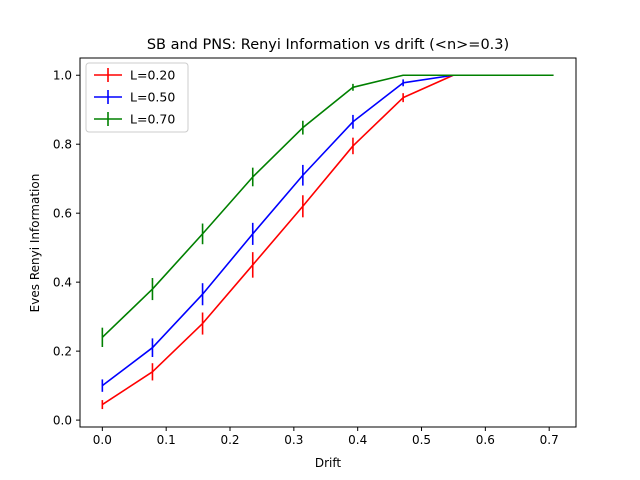  What do you see at coordinates (66, 248) in the screenshot?
I see `y-axis: 0.0 0.2 0.4 0.6 0.8 1.0` at bounding box center [66, 248].